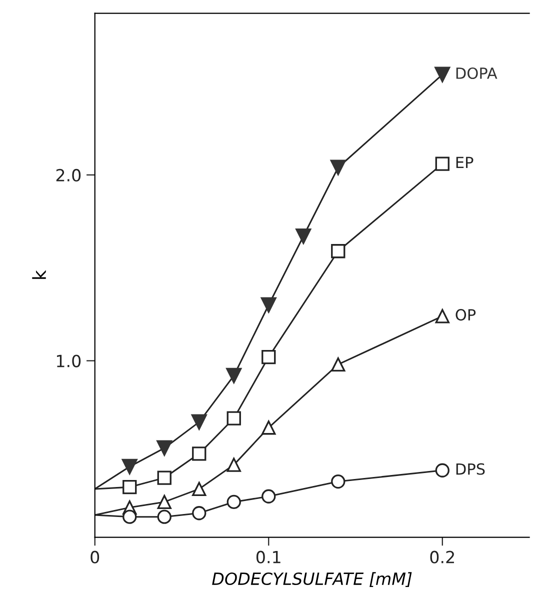  I want to click on x-tick-label: 0.2, so click(442, 557).